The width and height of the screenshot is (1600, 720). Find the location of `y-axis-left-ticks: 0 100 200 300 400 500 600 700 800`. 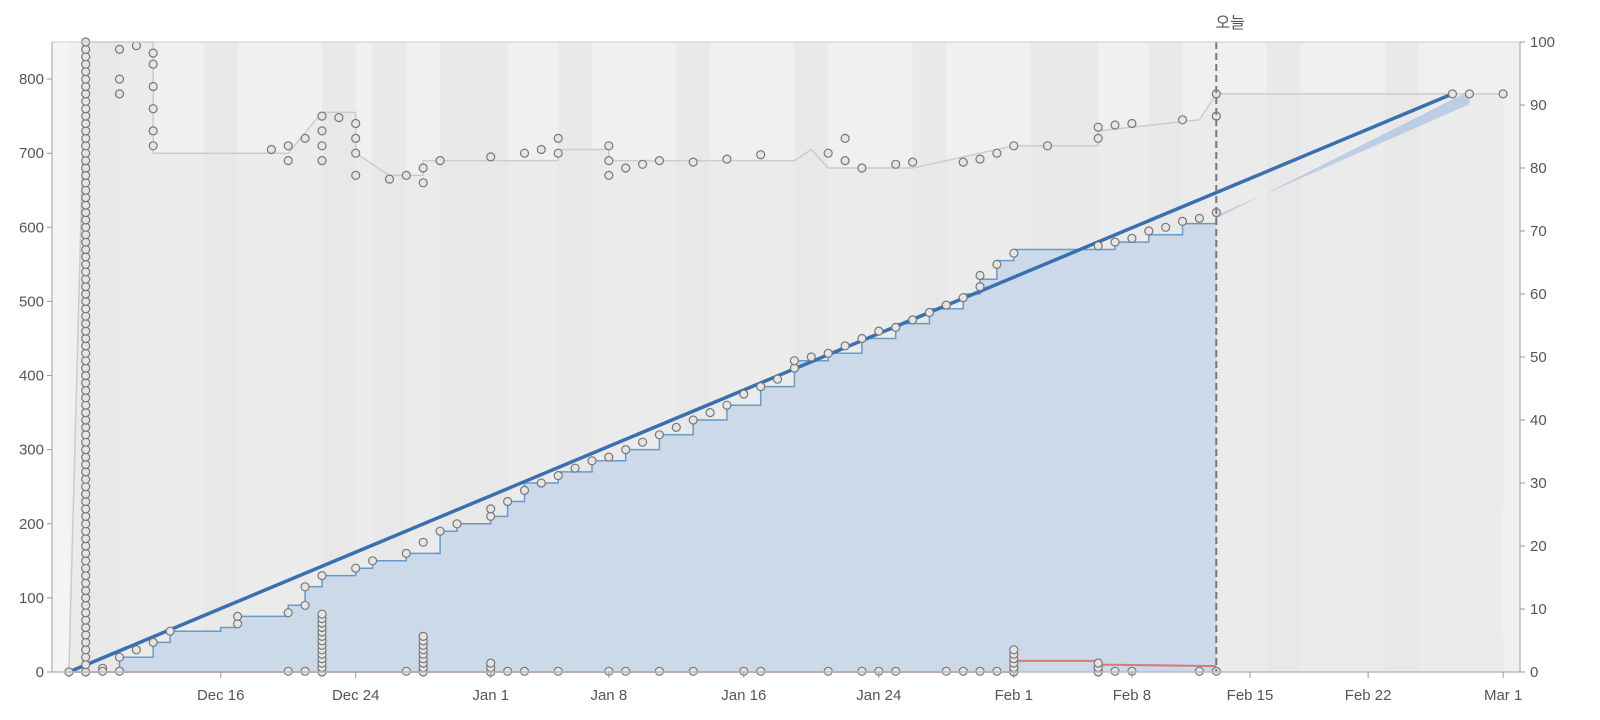

y-axis-left-ticks: 0 100 200 300 400 500 600 700 800 is located at coordinates (35, 376).